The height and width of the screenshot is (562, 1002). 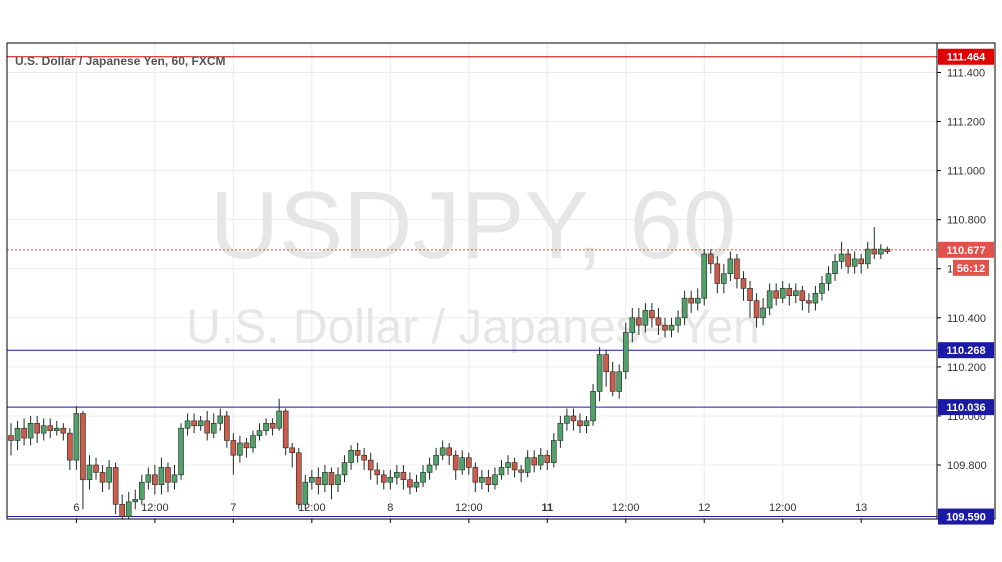 What do you see at coordinates (861, 508) in the screenshot?
I see `x-tick-label: 13` at bounding box center [861, 508].